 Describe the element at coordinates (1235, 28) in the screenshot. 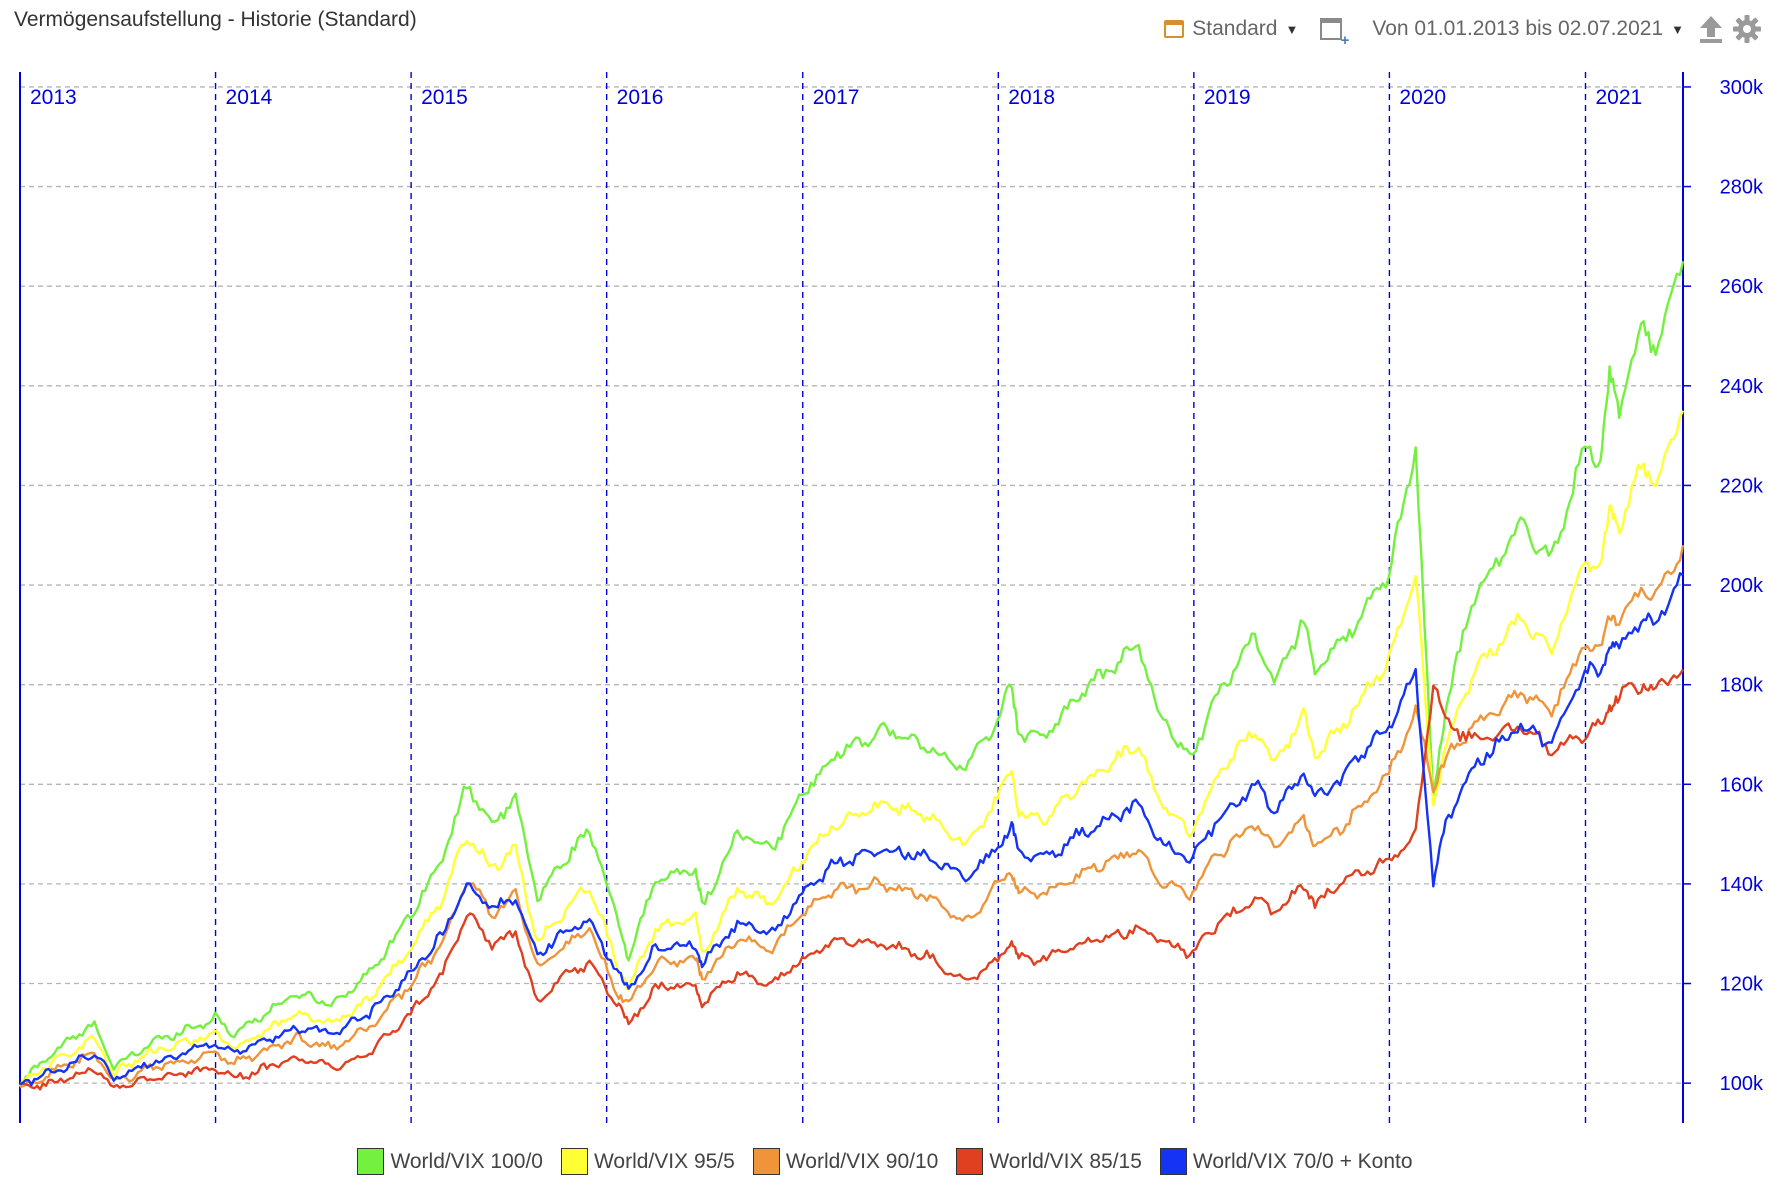

I see `view-selector-label: Standard` at that location.